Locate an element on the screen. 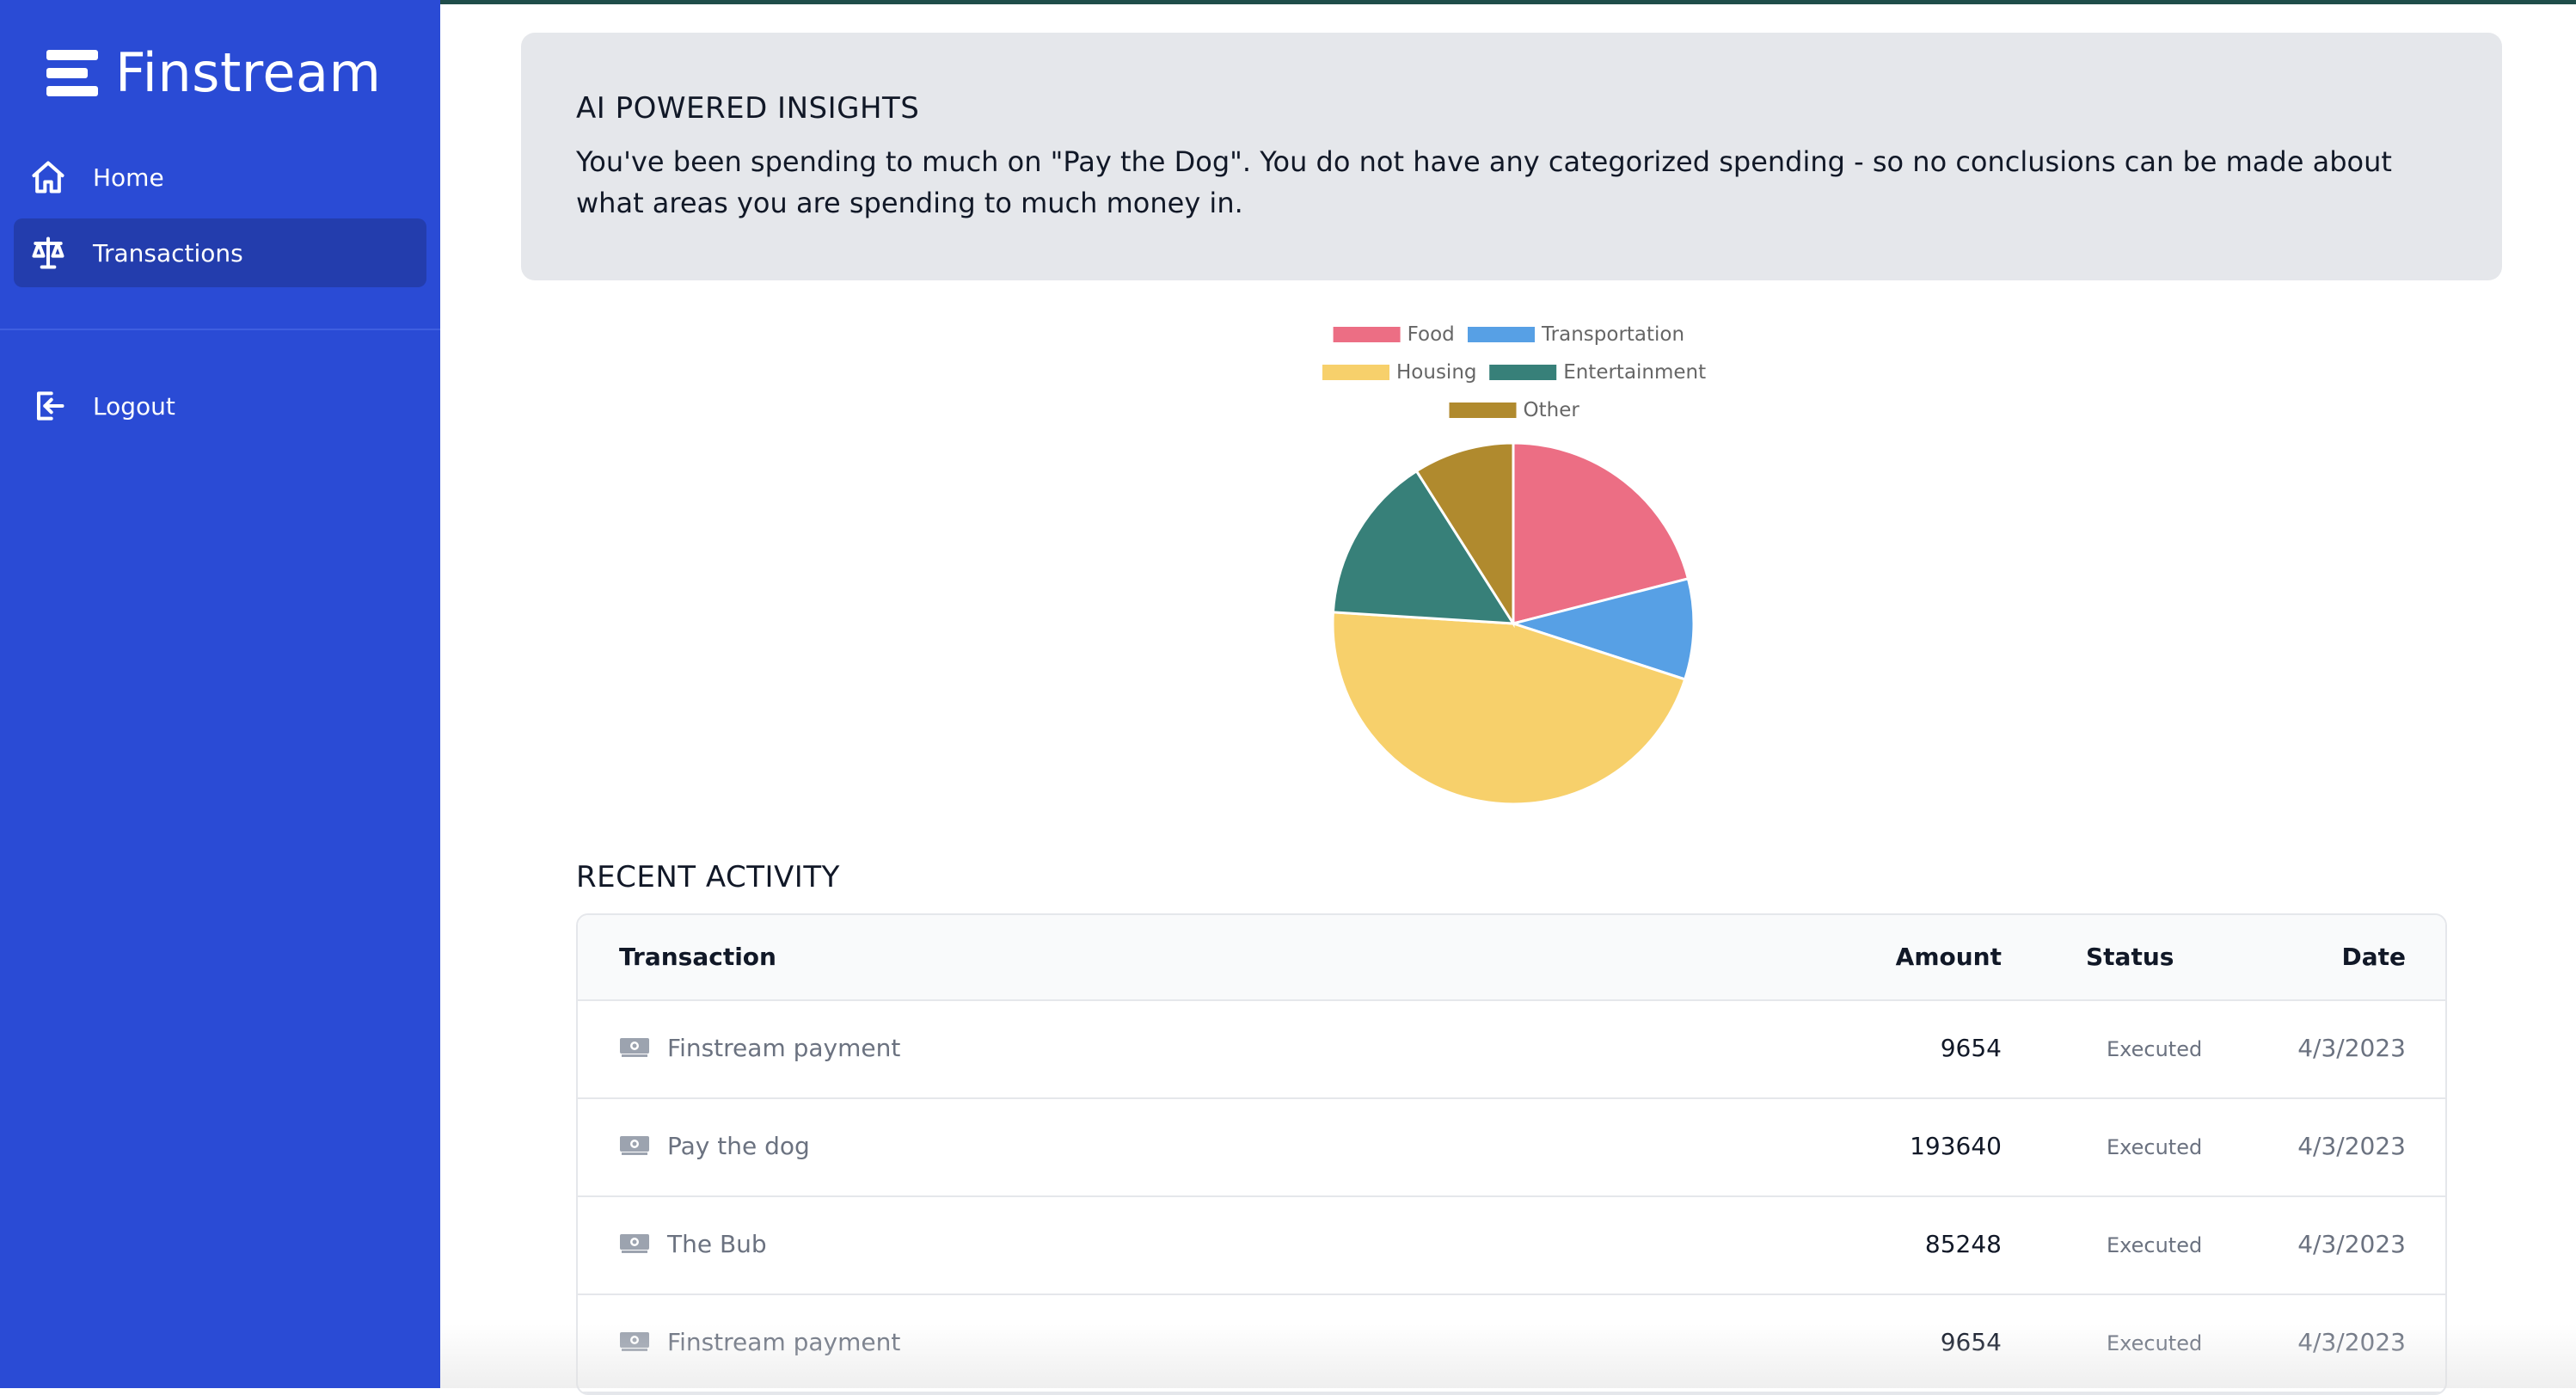 The width and height of the screenshot is (2576, 1395). table-row: Pay the dog 193640 Executed 4/3/2023 is located at coordinates (1511, 1148).